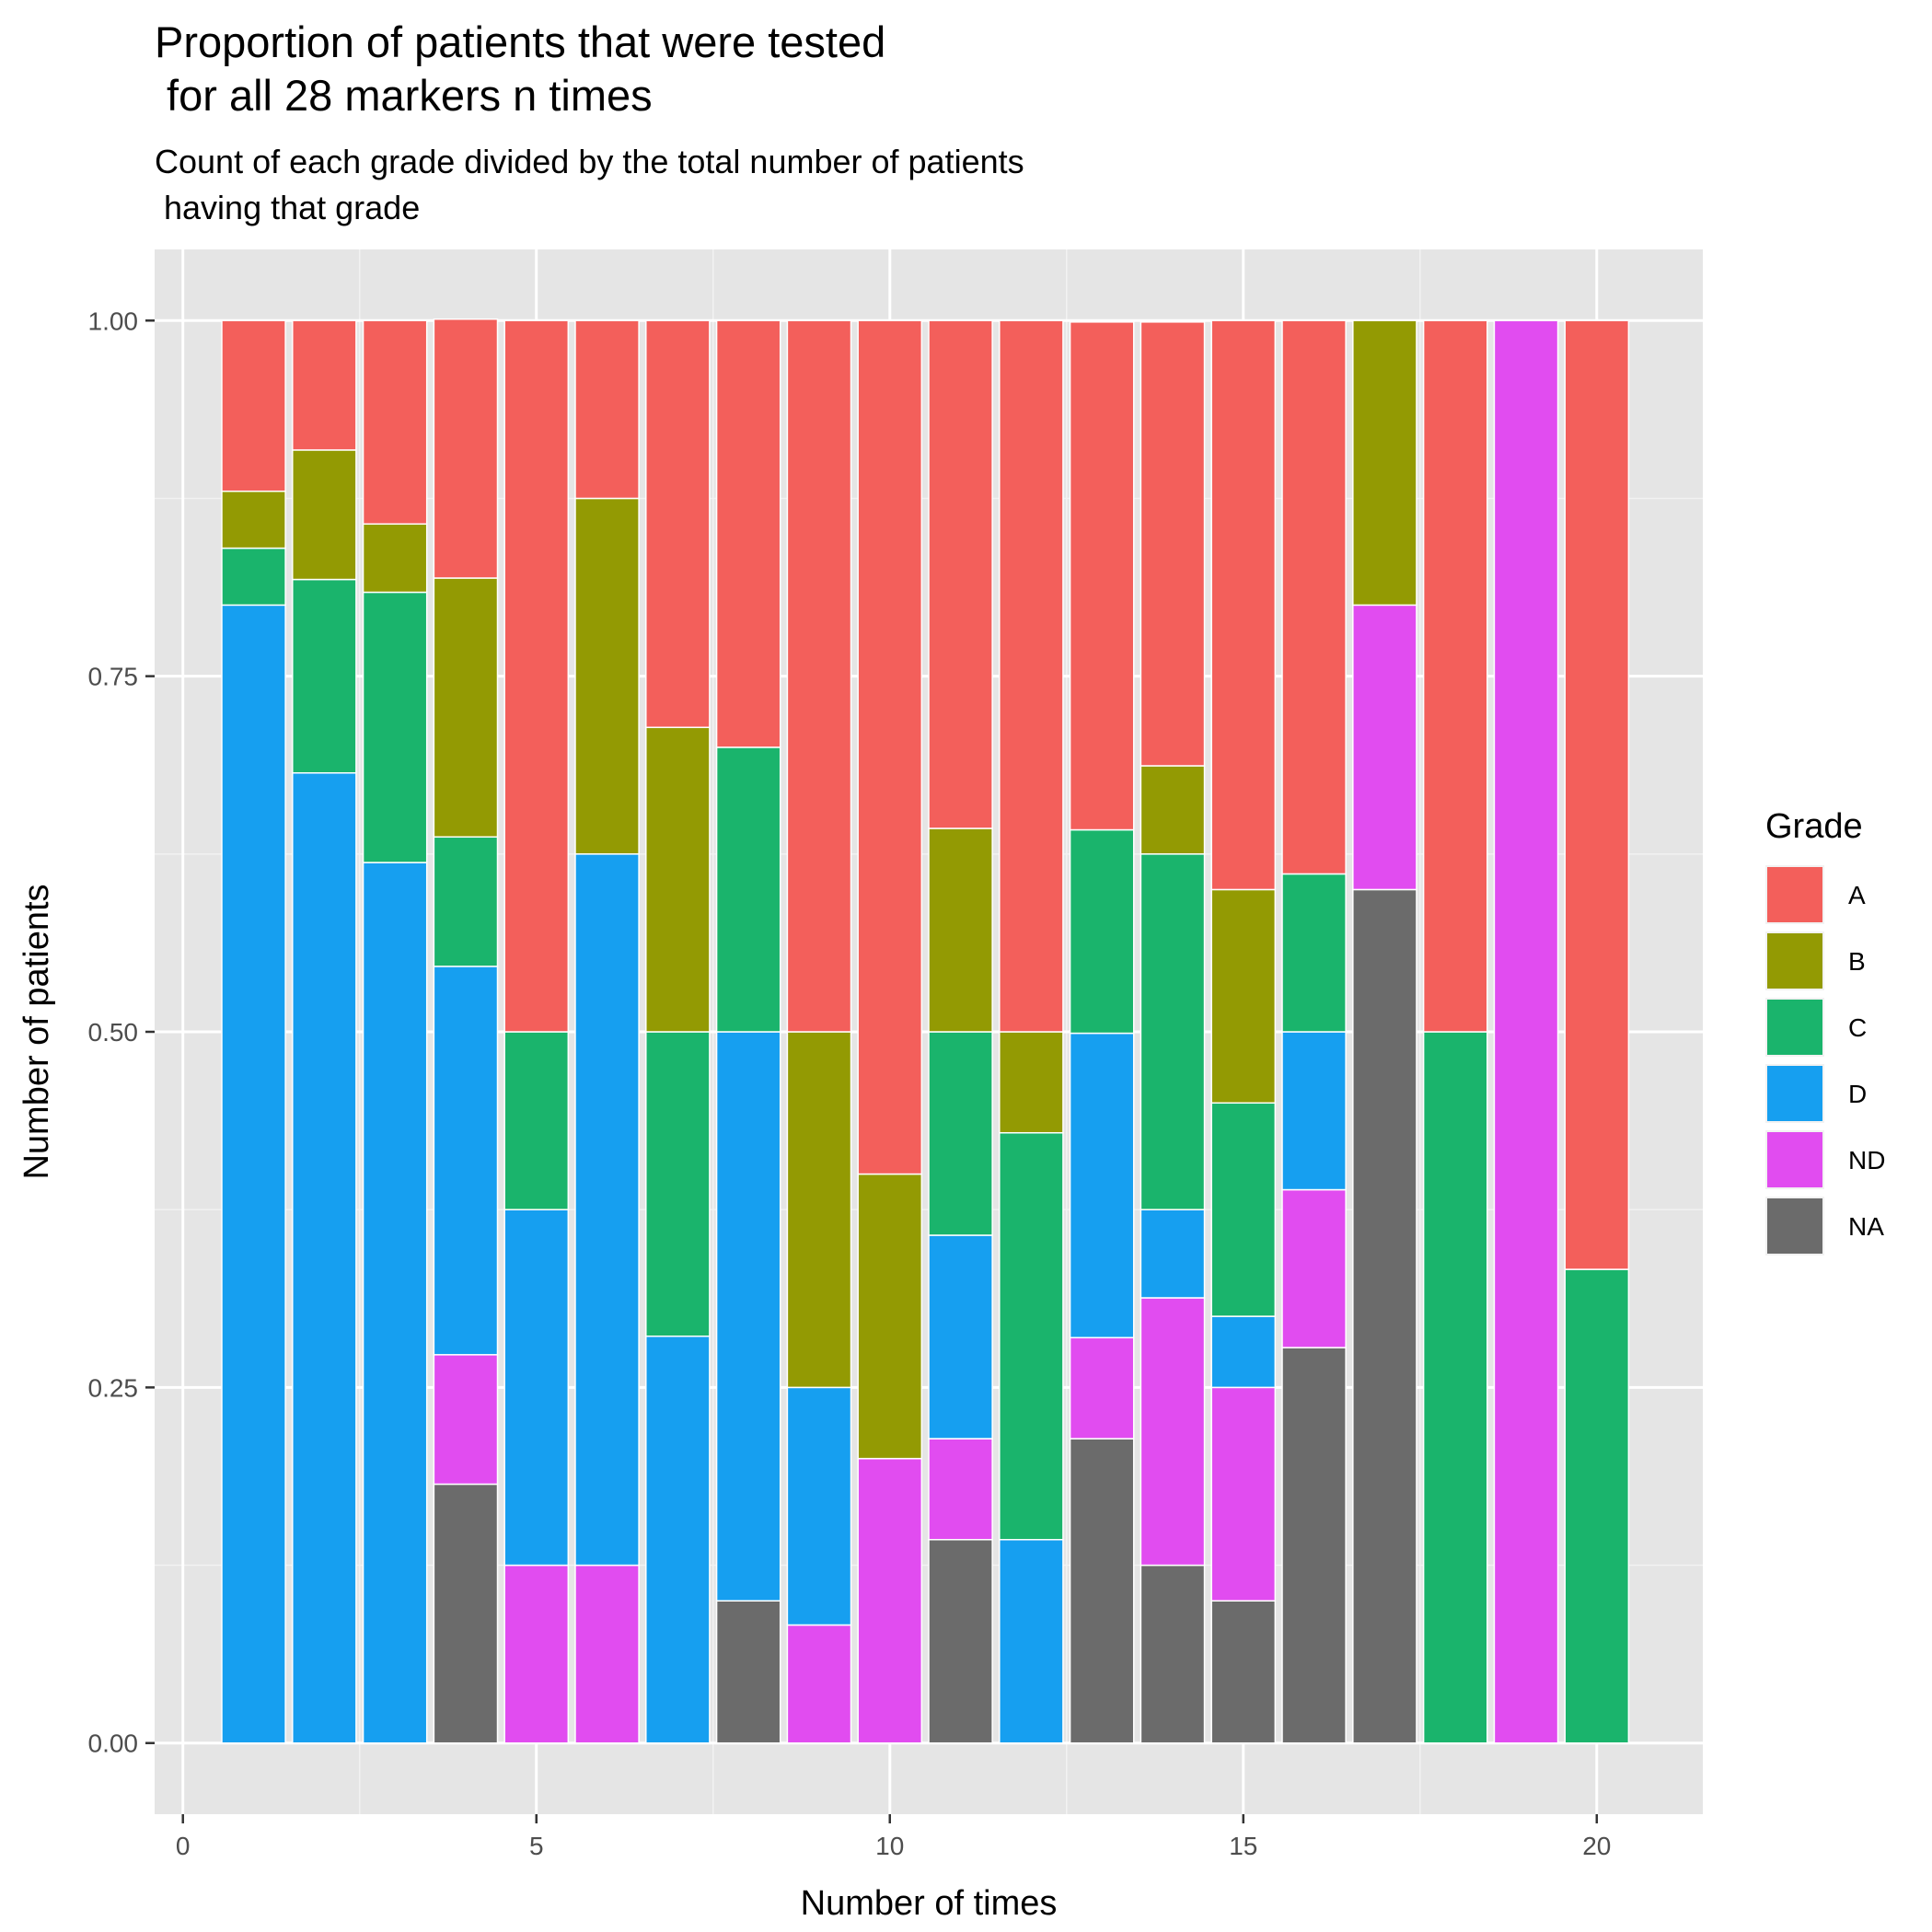  I want to click on bar-segment-c-x20, so click(1597, 1506).